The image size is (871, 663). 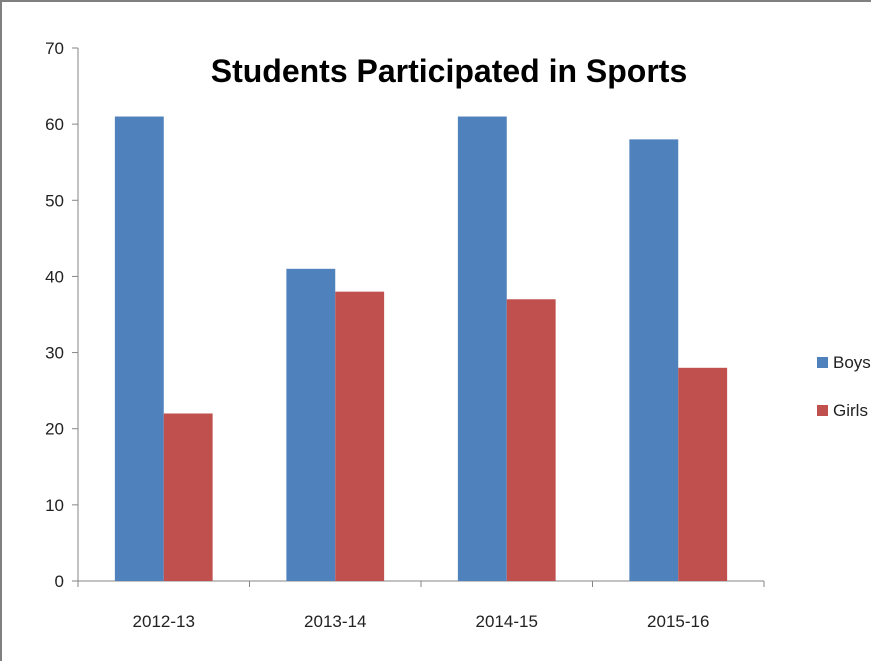 I want to click on legend-label-boys: Boys, so click(x=852, y=362).